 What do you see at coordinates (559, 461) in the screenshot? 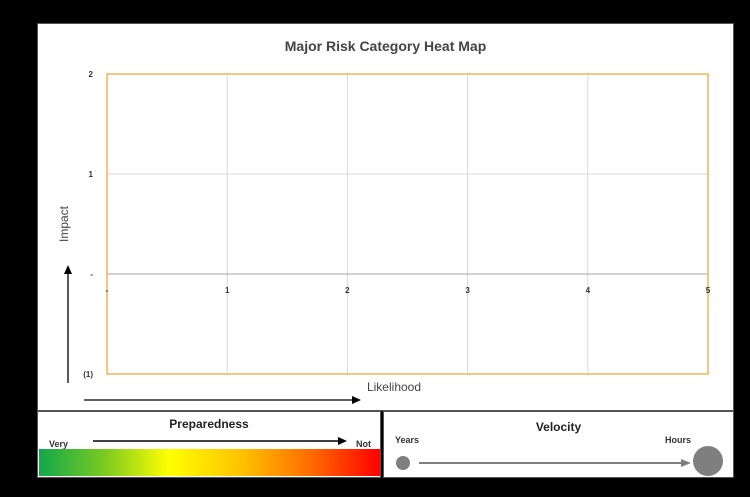
I see `velocity-scale` at bounding box center [559, 461].